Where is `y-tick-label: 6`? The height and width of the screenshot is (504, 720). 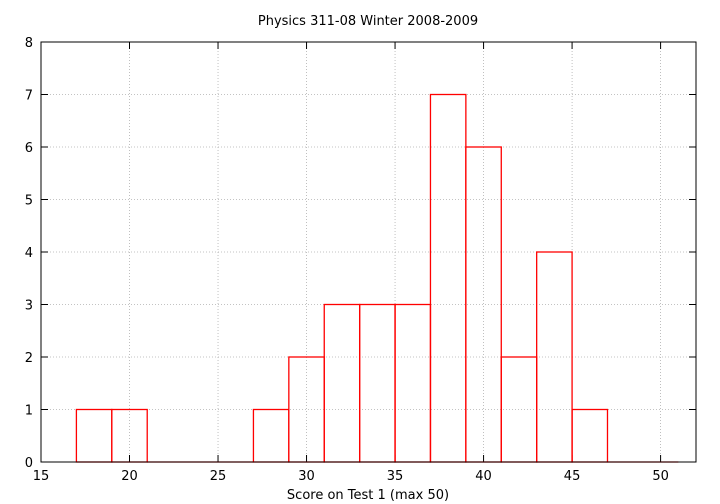 y-tick-label: 6 is located at coordinates (29, 148).